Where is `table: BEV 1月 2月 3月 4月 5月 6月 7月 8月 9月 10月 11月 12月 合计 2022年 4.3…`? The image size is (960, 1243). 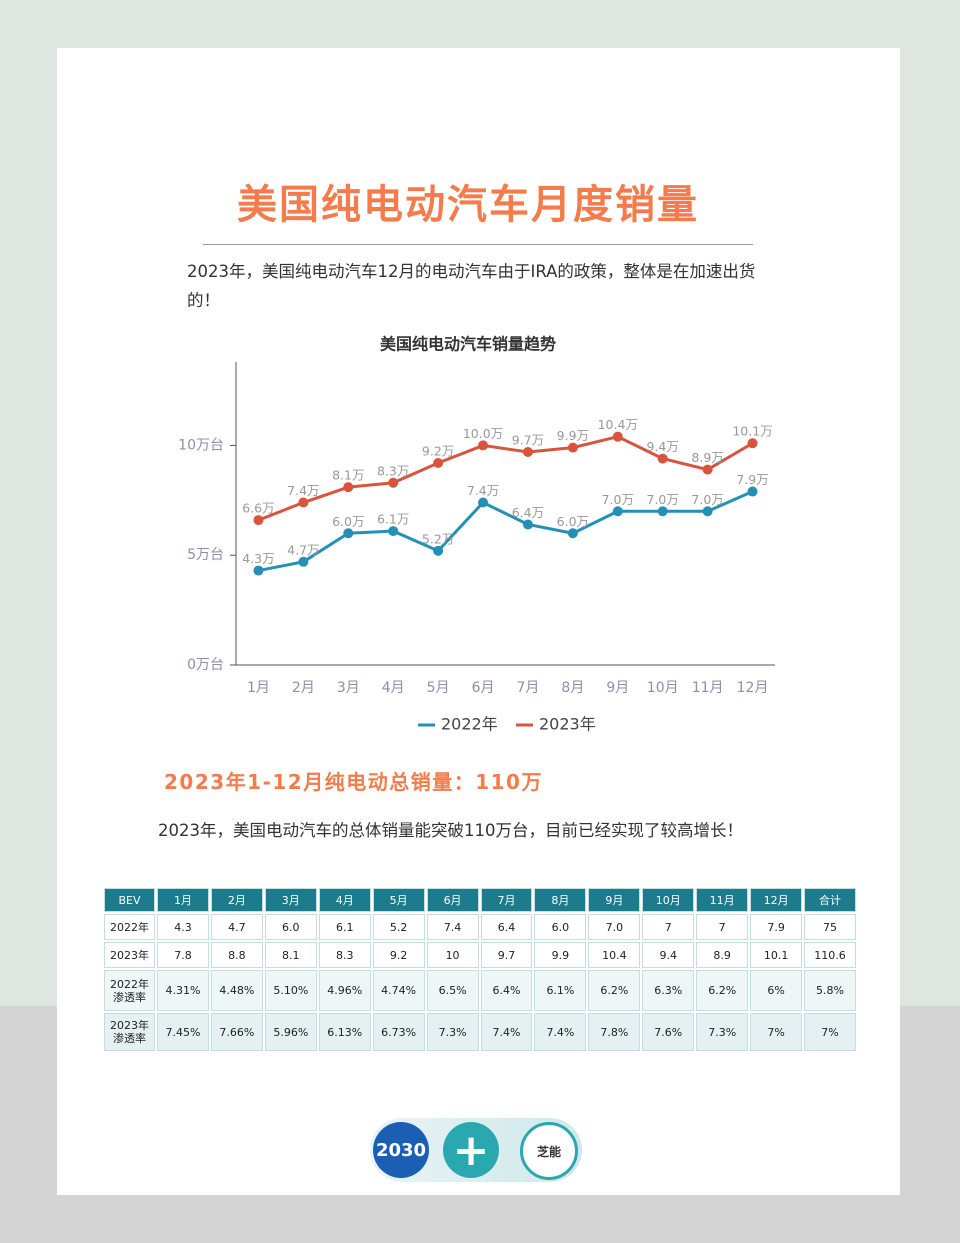
table: BEV 1月 2月 3月 4月 5月 6月 7月 8月 9月 10月 11月 12月 合计 2022年 4.3… is located at coordinates (480, 969).